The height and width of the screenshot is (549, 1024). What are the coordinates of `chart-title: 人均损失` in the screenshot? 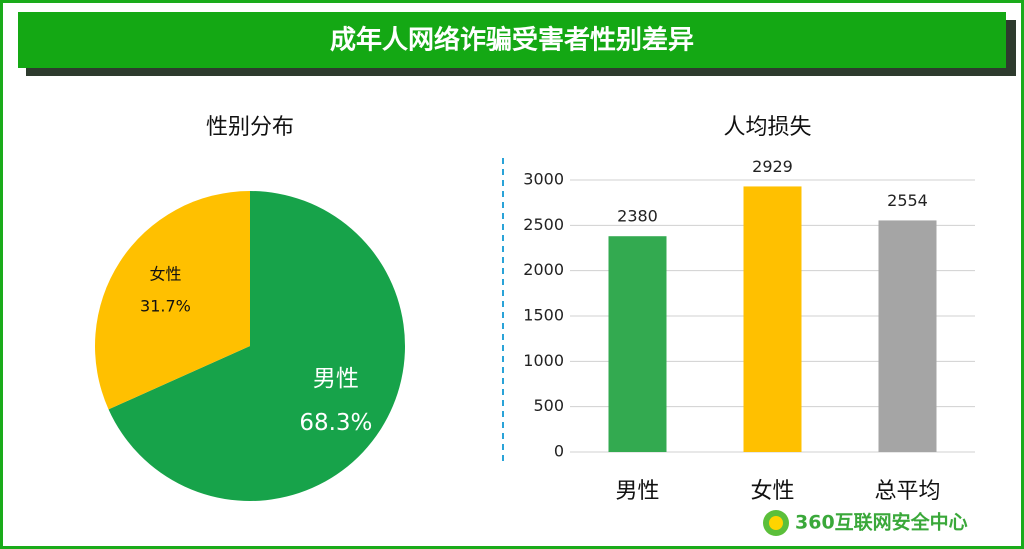 It's located at (767, 127).